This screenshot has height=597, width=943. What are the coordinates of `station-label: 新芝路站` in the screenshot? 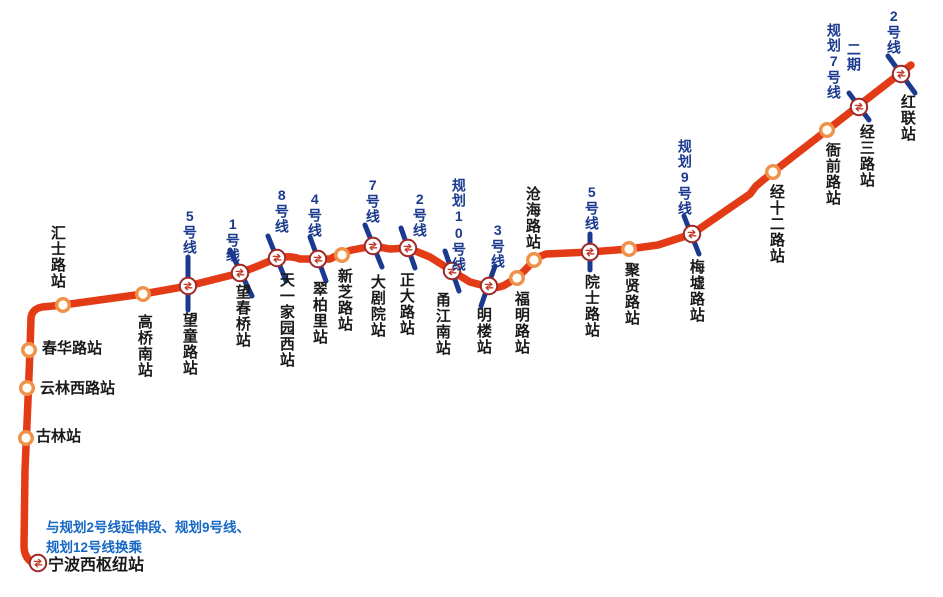 It's located at (344, 300).